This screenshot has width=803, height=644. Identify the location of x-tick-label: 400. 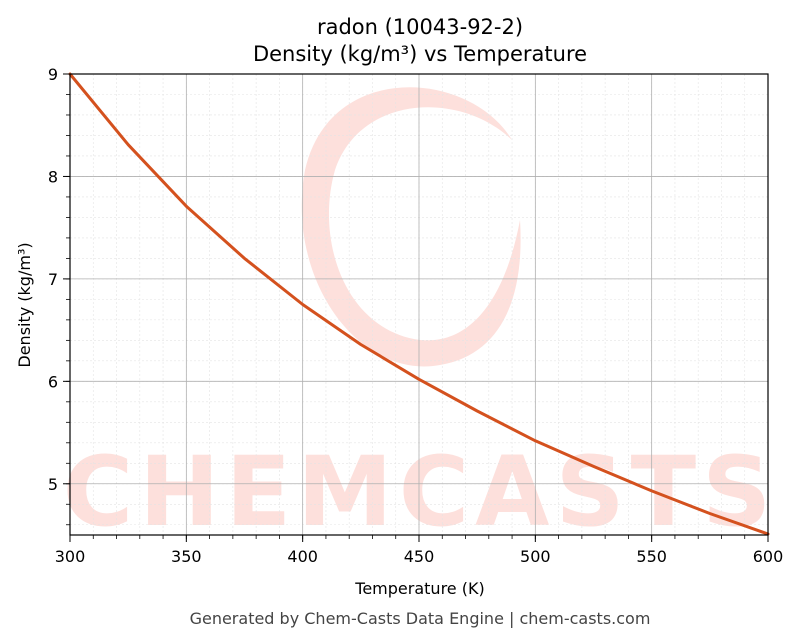
(302, 556).